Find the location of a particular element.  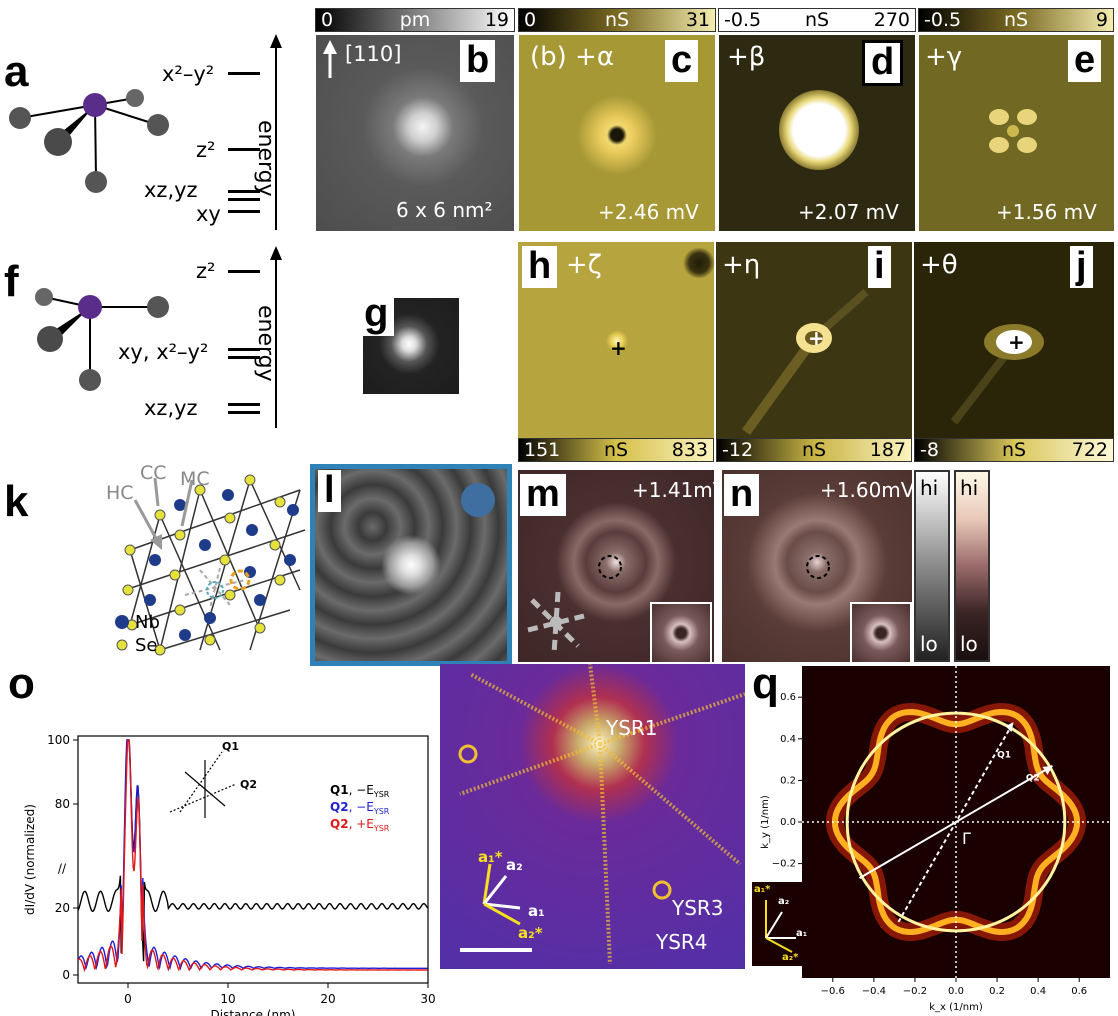

fft-map-p is located at coordinates (593, 816).